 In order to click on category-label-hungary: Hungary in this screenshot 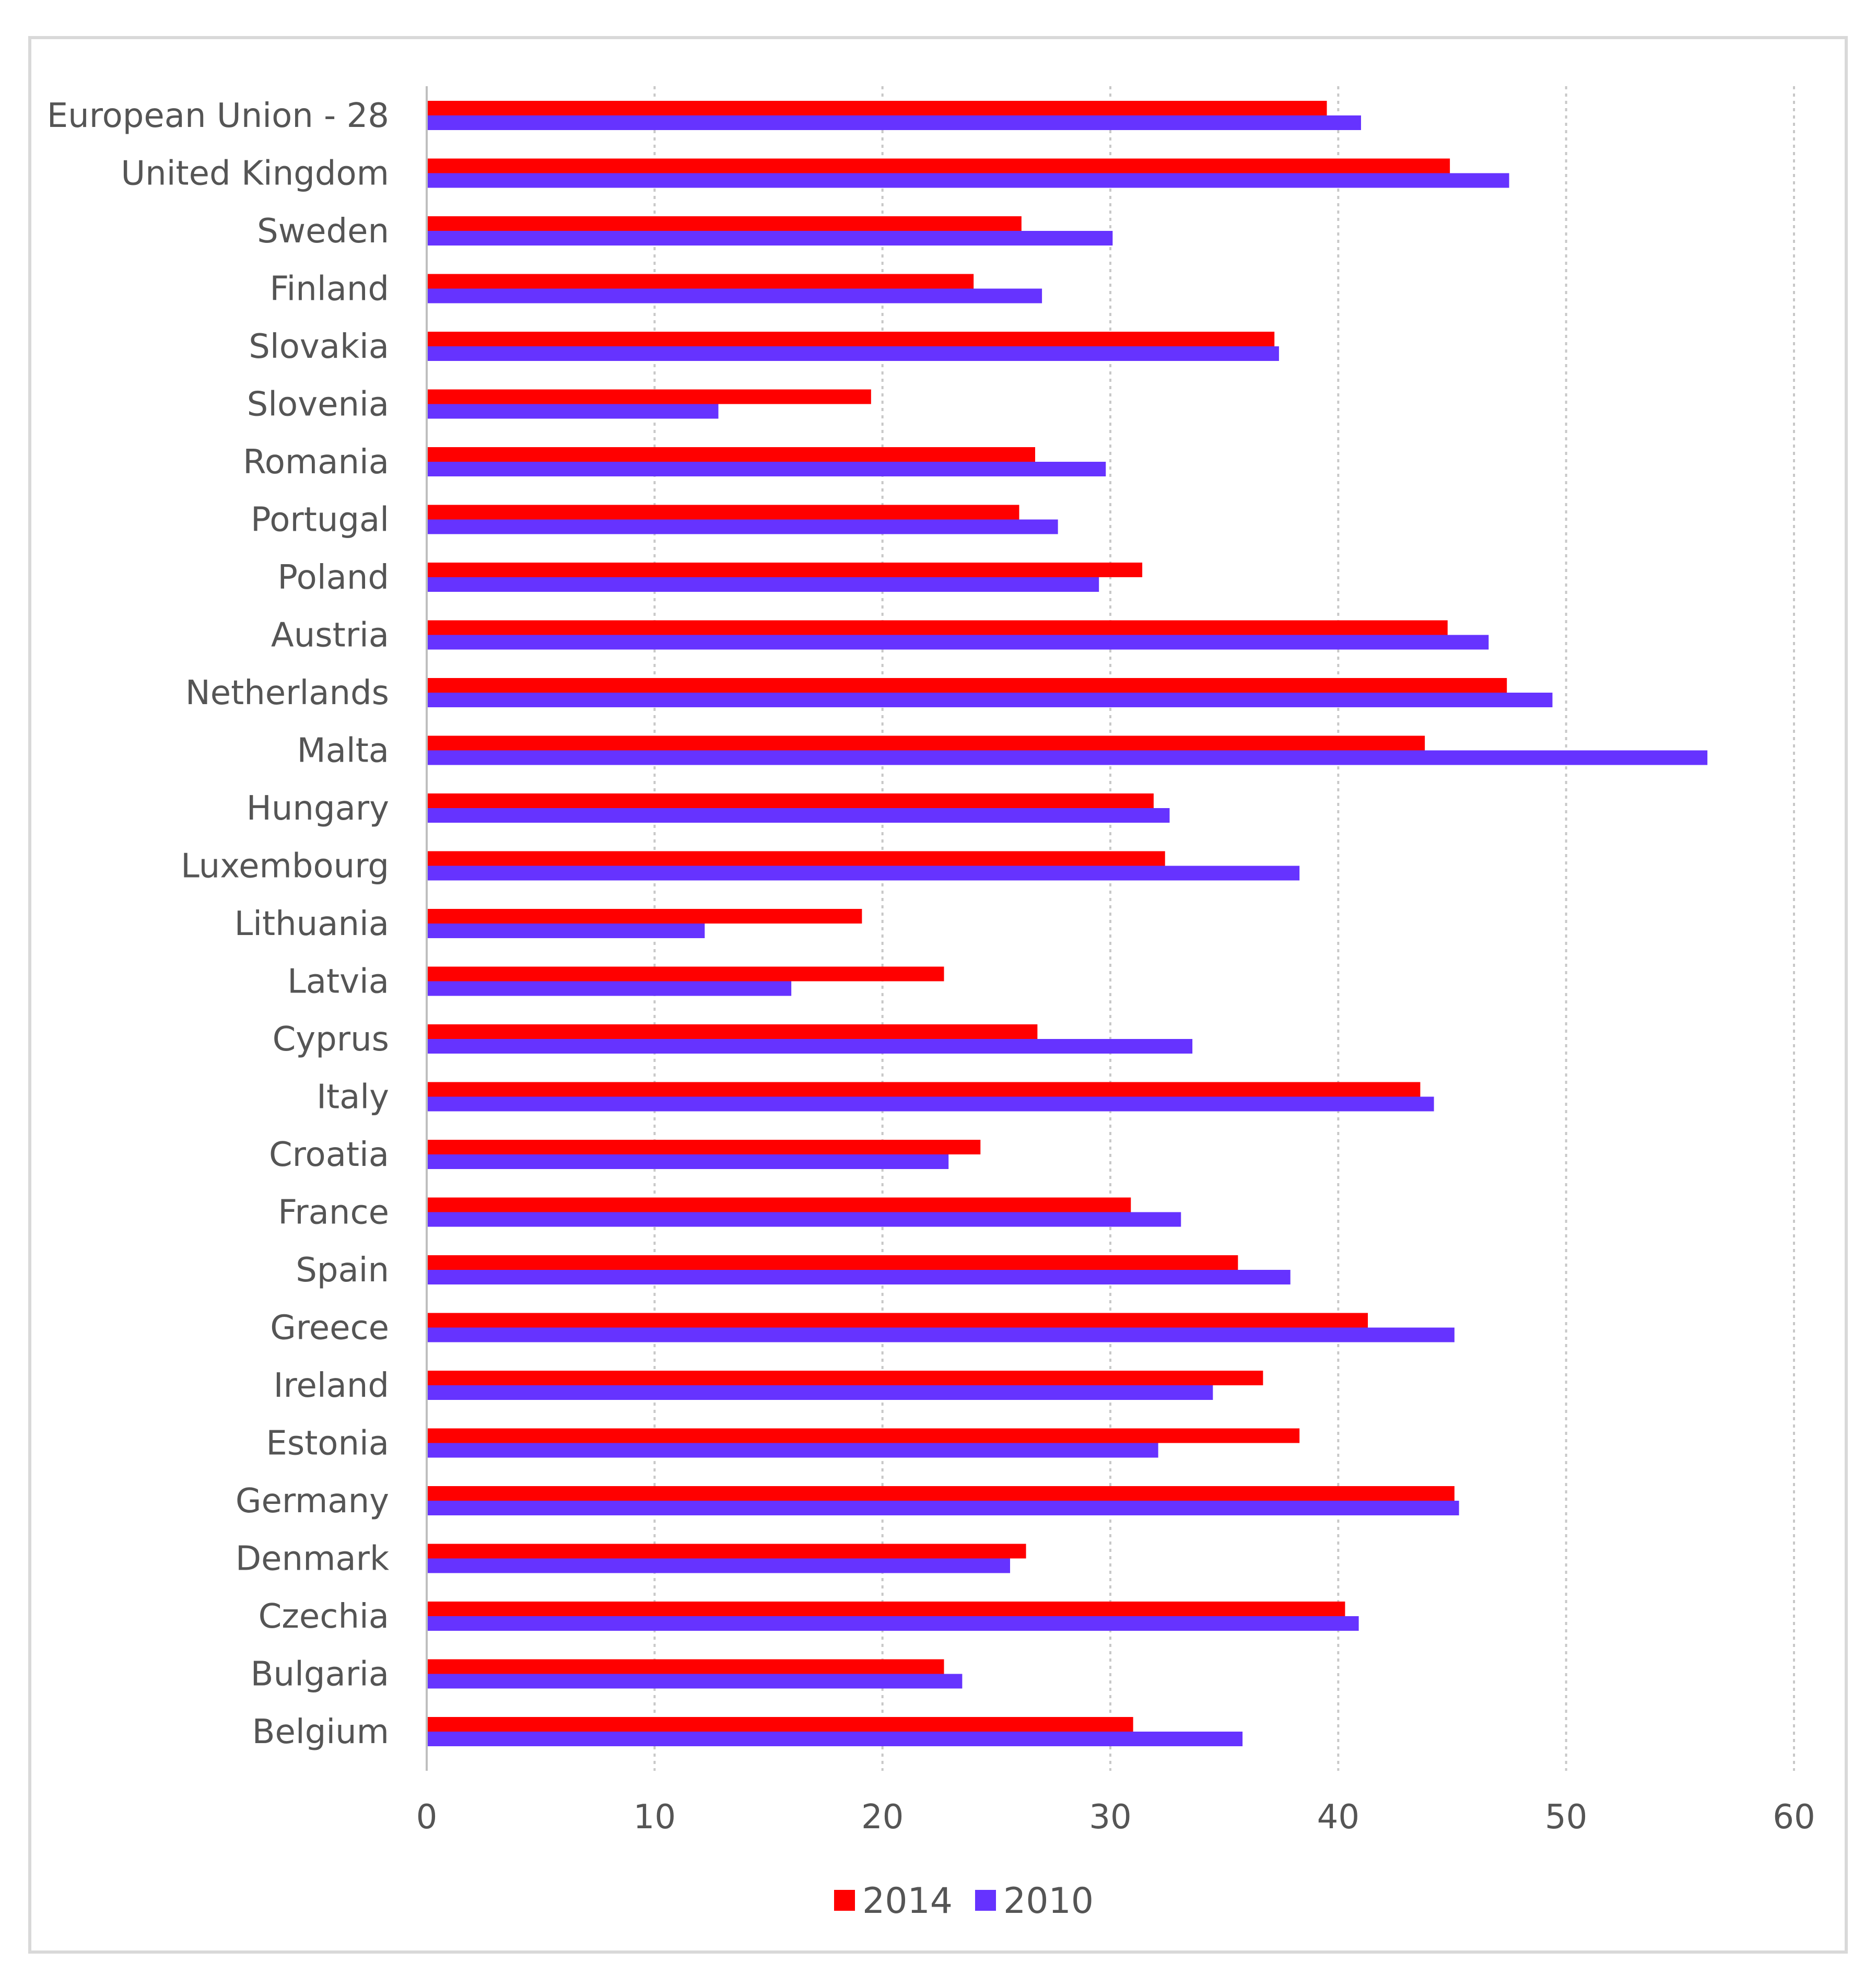, I will do `click(318, 808)`.